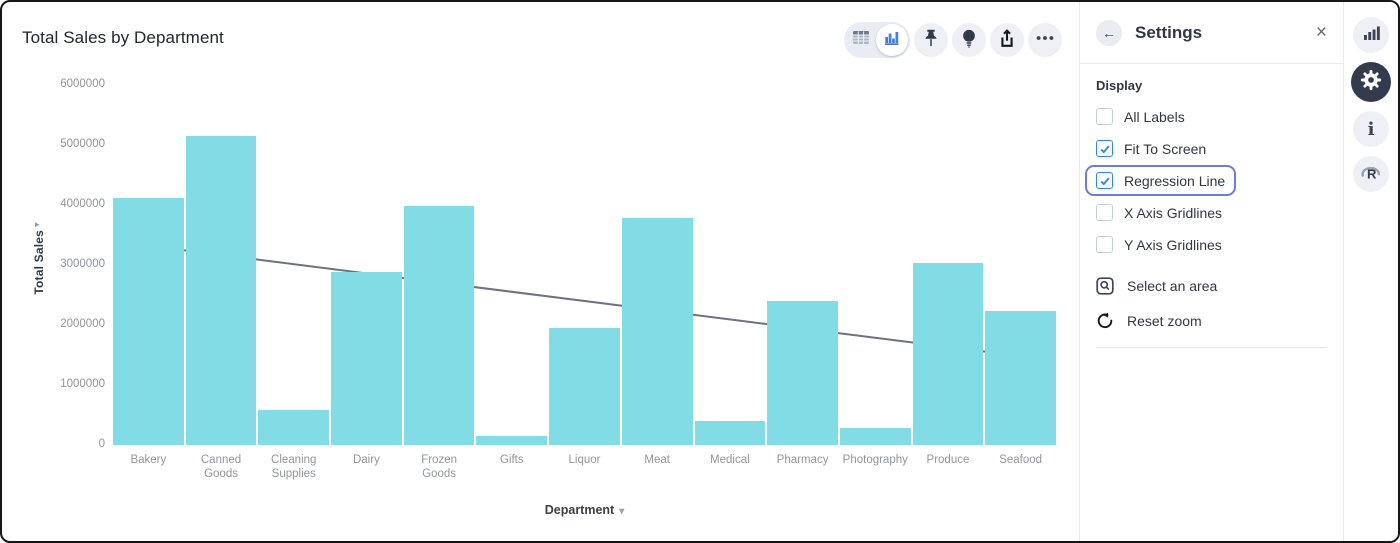 Image resolution: width=1400 pixels, height=543 pixels. I want to click on checkbox-y-axis-gridlines, so click(1104, 244).